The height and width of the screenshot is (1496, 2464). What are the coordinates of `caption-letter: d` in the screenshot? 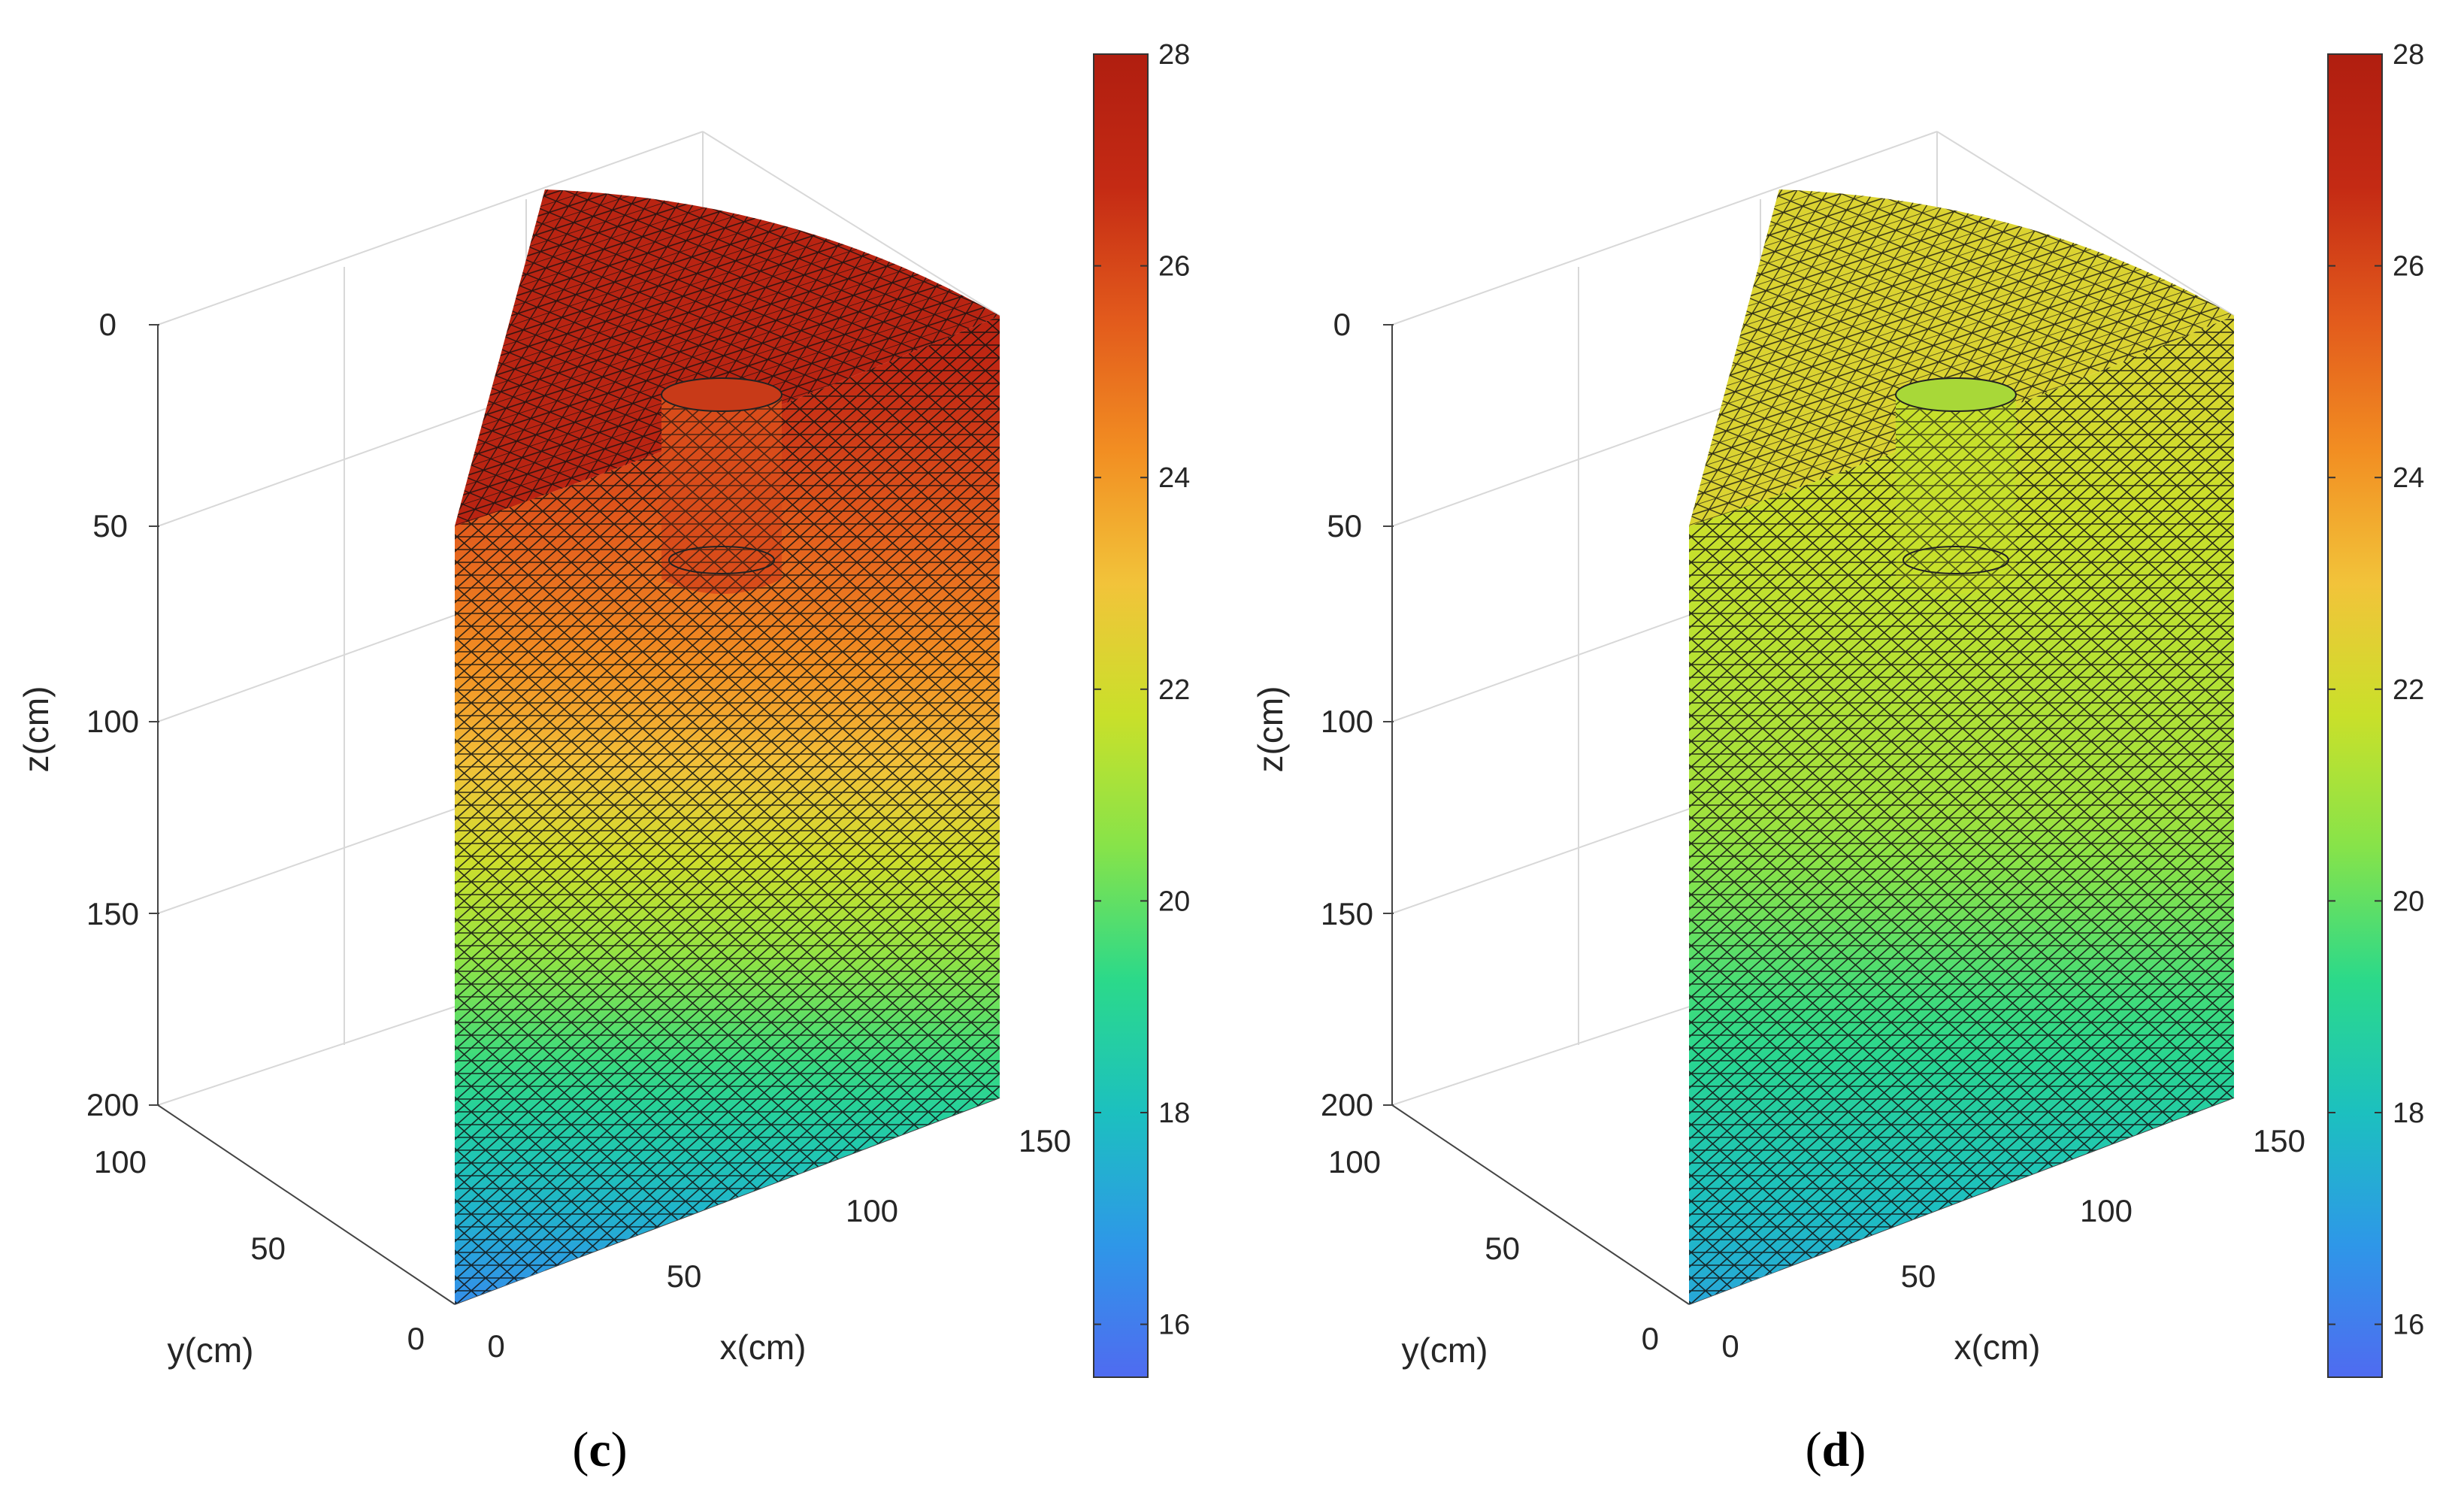 It's located at (1836, 1450).